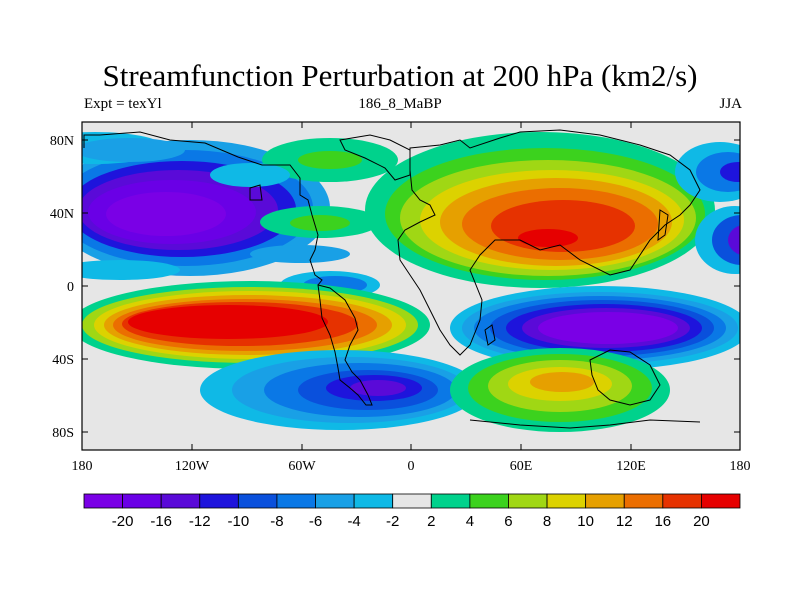 The width and height of the screenshot is (800, 600). Describe the element at coordinates (239, 521) in the screenshot. I see `colorbar-label: -10` at that location.